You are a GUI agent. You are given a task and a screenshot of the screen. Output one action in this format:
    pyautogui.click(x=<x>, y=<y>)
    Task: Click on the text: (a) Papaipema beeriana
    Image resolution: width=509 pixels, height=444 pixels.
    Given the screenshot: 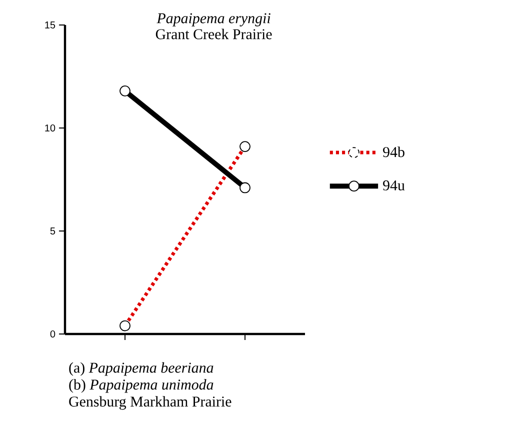 What is the action you would take?
    pyautogui.click(x=141, y=369)
    